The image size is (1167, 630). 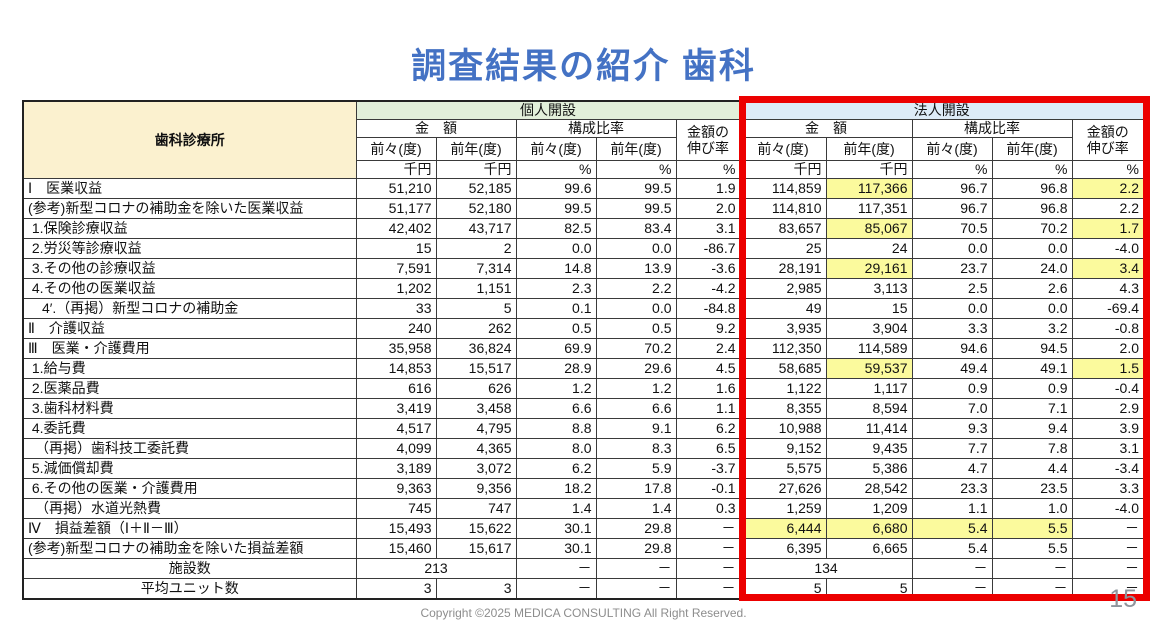 I want to click on data-cell: 8.3, so click(x=636, y=448).